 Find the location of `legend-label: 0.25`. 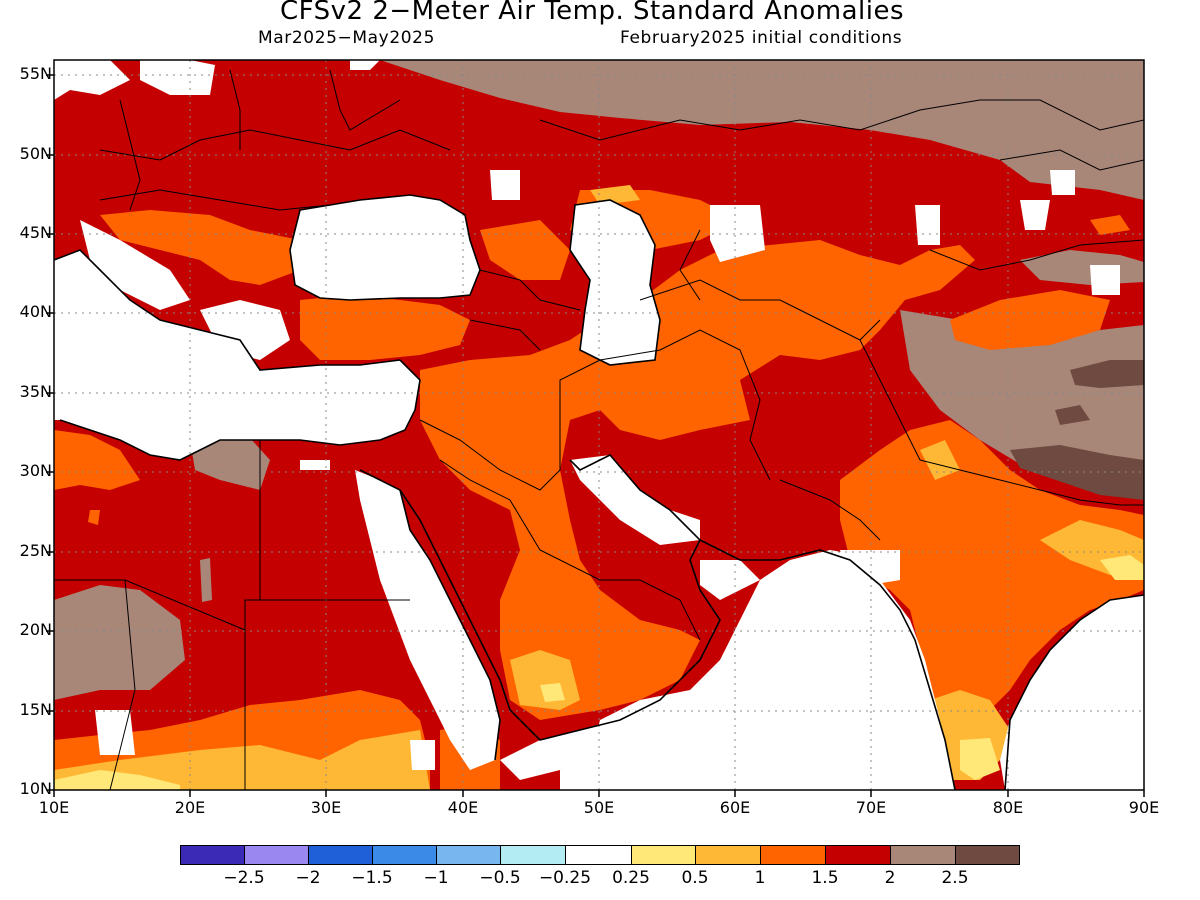

legend-label: 0.25 is located at coordinates (631, 878).